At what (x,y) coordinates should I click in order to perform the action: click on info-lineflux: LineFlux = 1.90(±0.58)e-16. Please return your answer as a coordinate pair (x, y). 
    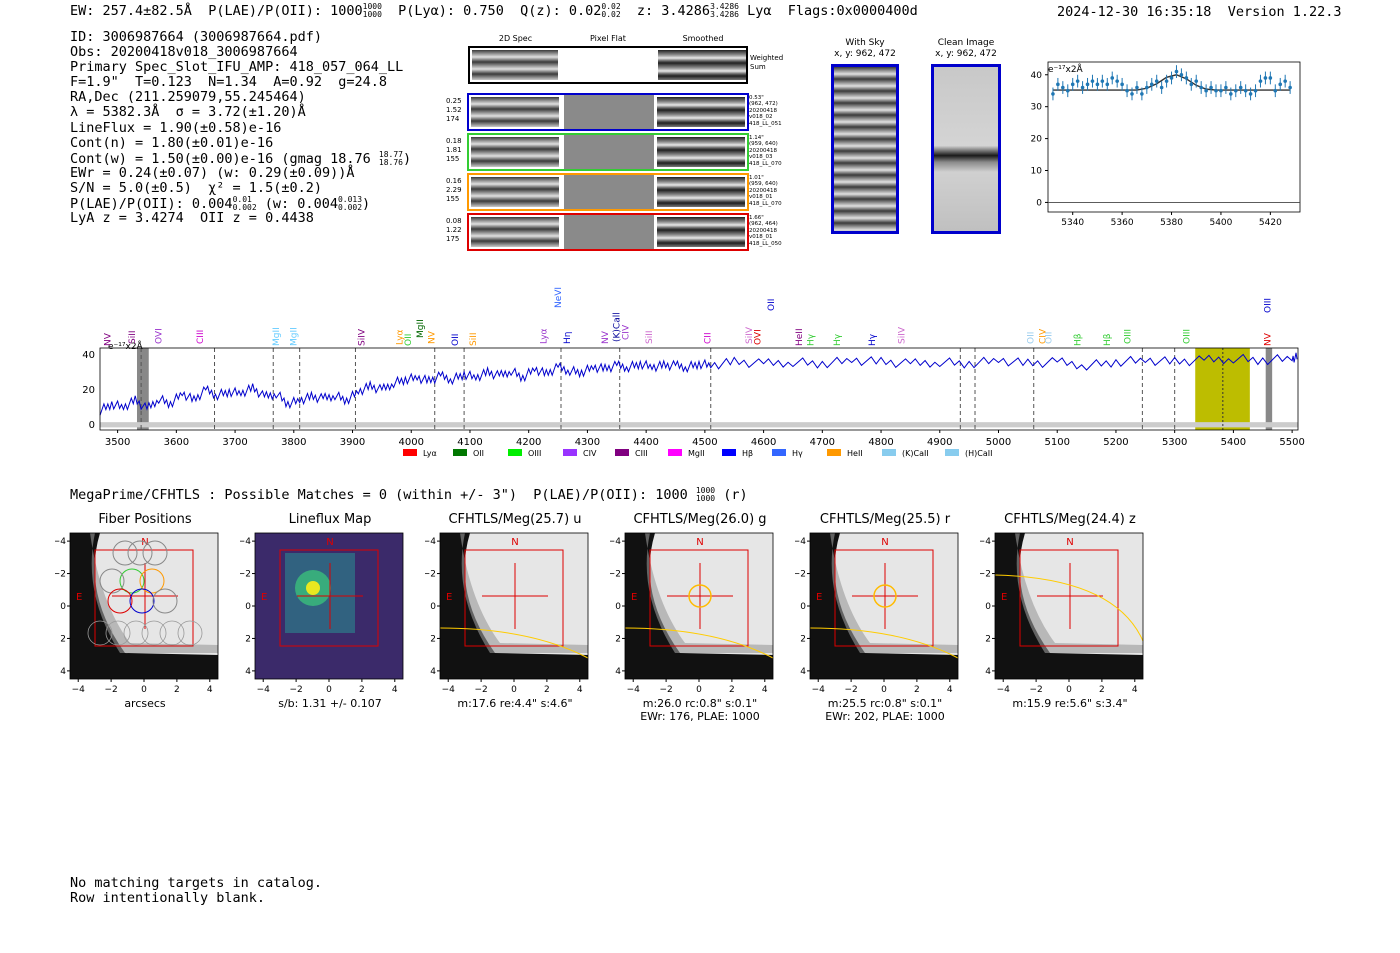
    Looking at the image, I should click on (176, 127).